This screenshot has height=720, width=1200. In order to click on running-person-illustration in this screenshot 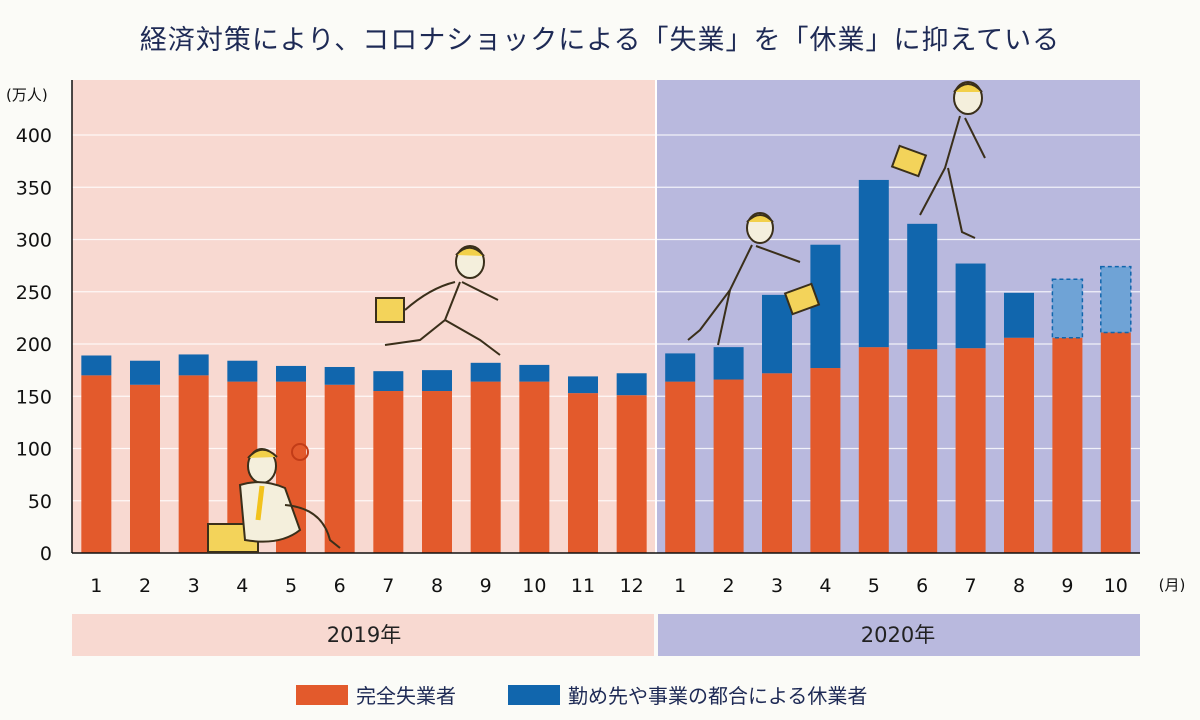, I will do `click(438, 300)`.